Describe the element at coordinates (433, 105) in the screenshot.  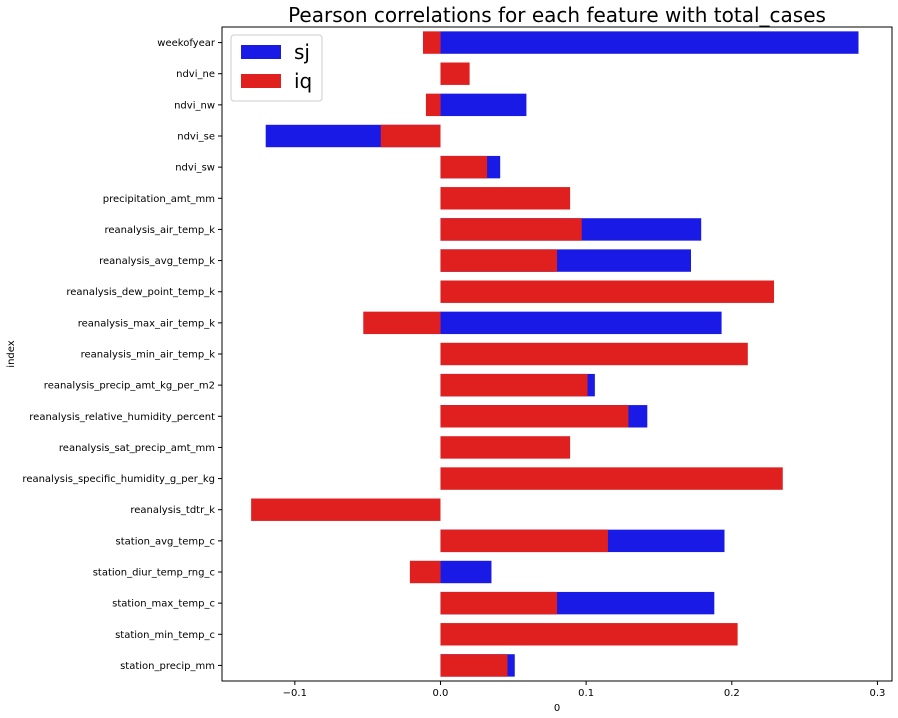
I see `bar-iq-ndvi_nw` at that location.